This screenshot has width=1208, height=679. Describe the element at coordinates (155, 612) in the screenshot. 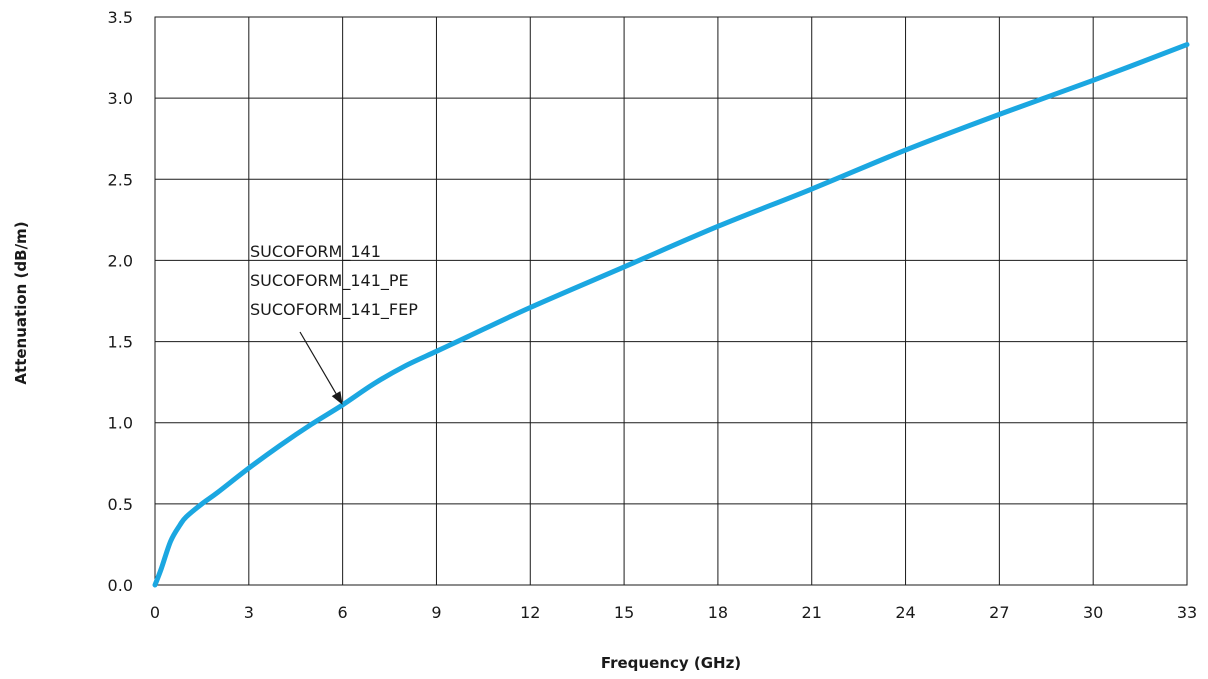

I see `x-tick-label: 0` at that location.